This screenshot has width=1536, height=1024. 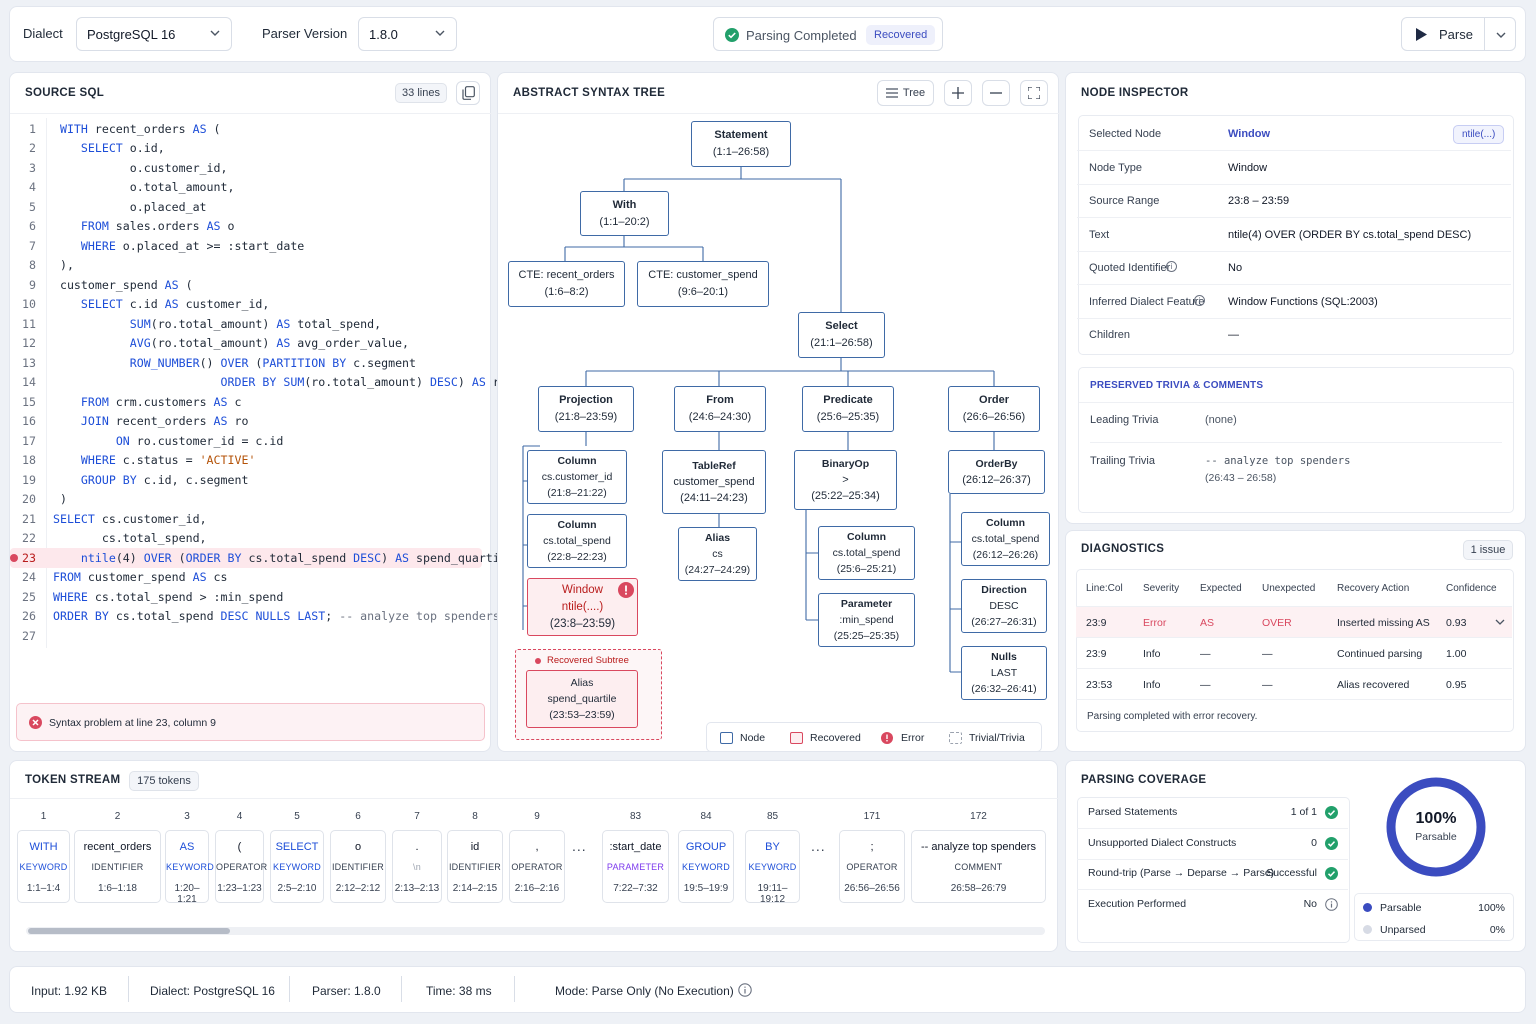 I want to click on code-line: 16 JOIN recent_orders AS ro, so click(x=246, y=422).